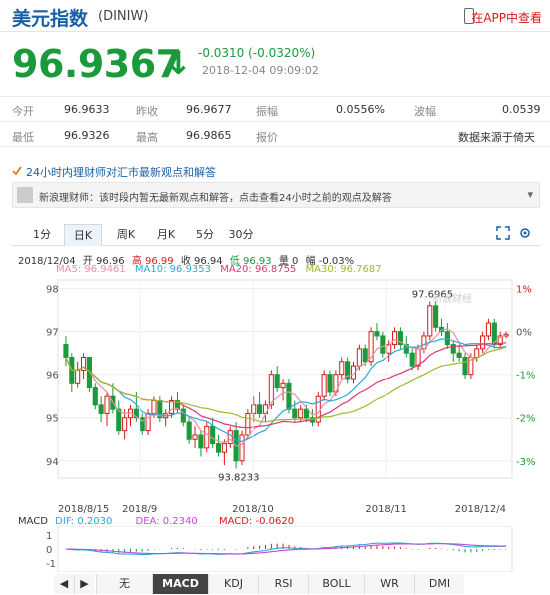 Image resolution: width=550 pixels, height=595 pixels. I want to click on low-annotation: 93.8233, so click(238, 478).